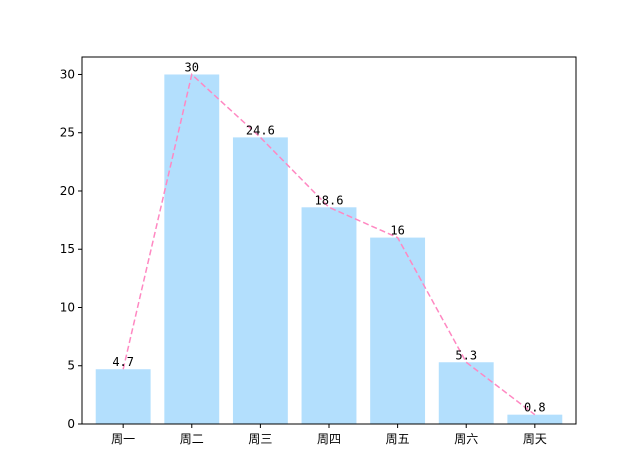  I want to click on y-tick-label-2: 10, so click(67, 307).